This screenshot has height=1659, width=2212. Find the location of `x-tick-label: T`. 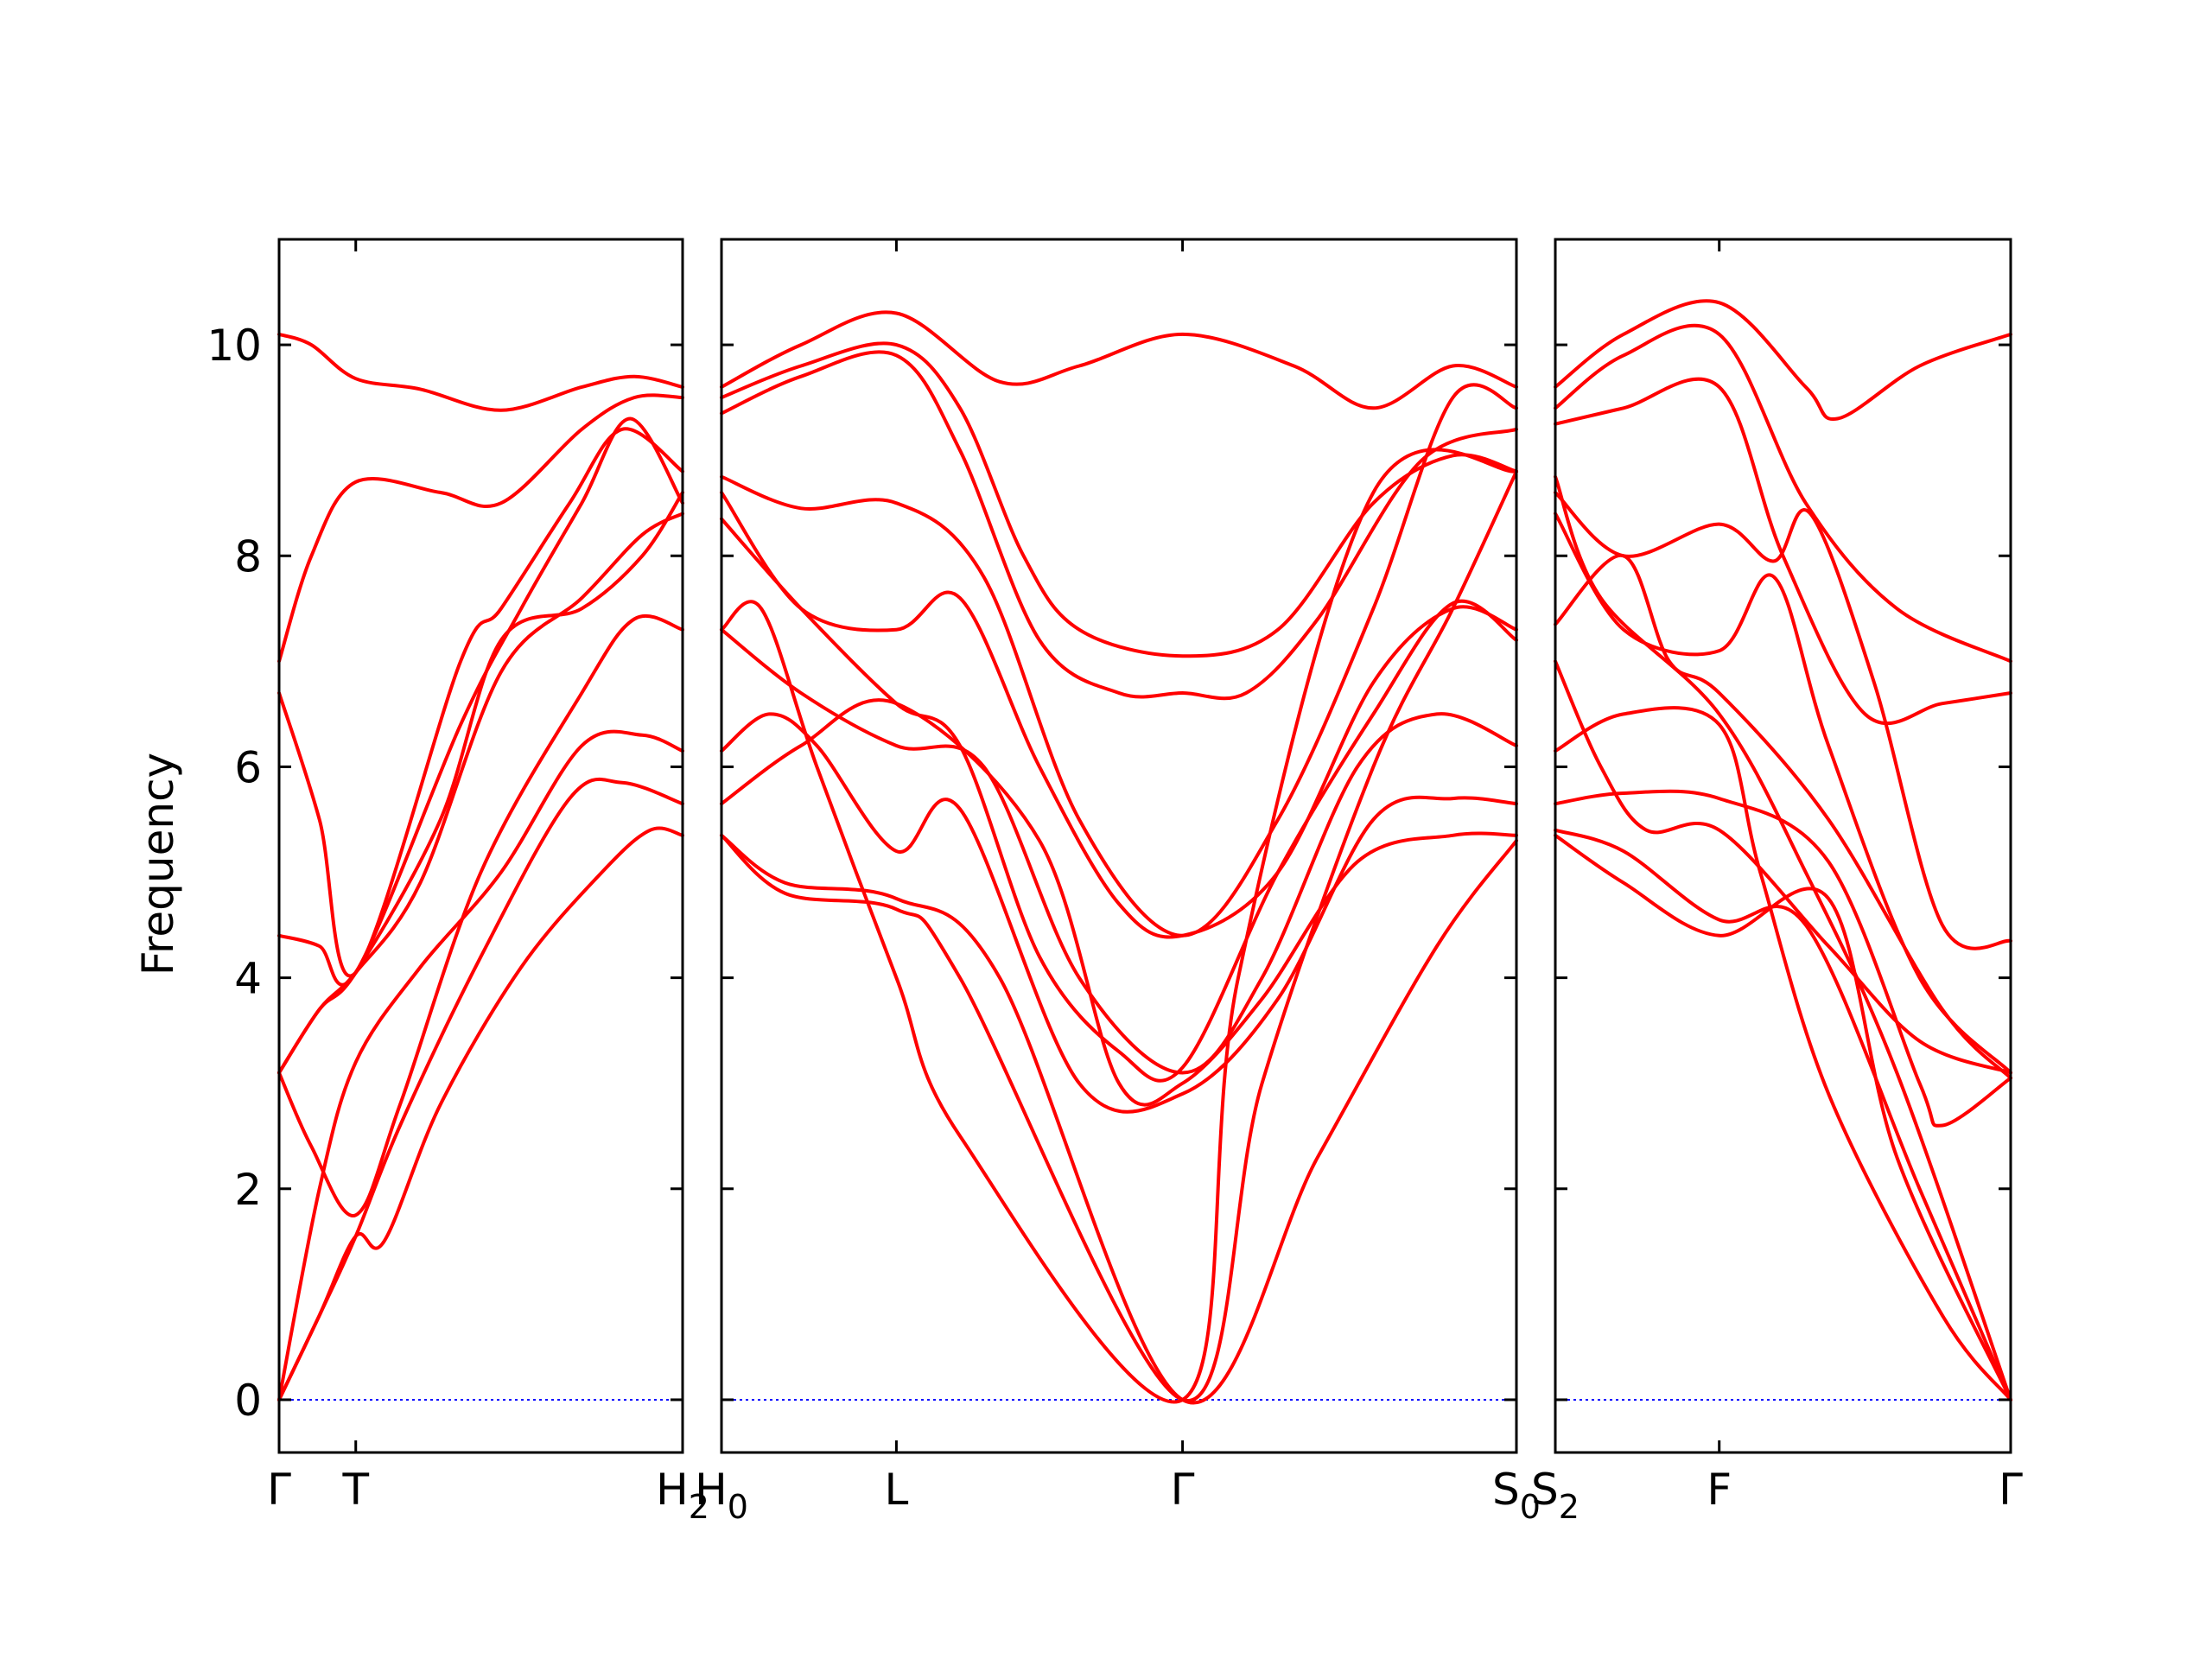

x-tick-label: T is located at coordinates (355, 1490).